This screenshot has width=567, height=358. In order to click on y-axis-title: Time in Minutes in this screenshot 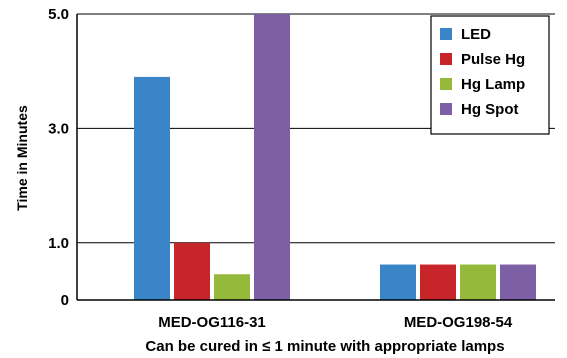, I will do `click(22, 158)`.